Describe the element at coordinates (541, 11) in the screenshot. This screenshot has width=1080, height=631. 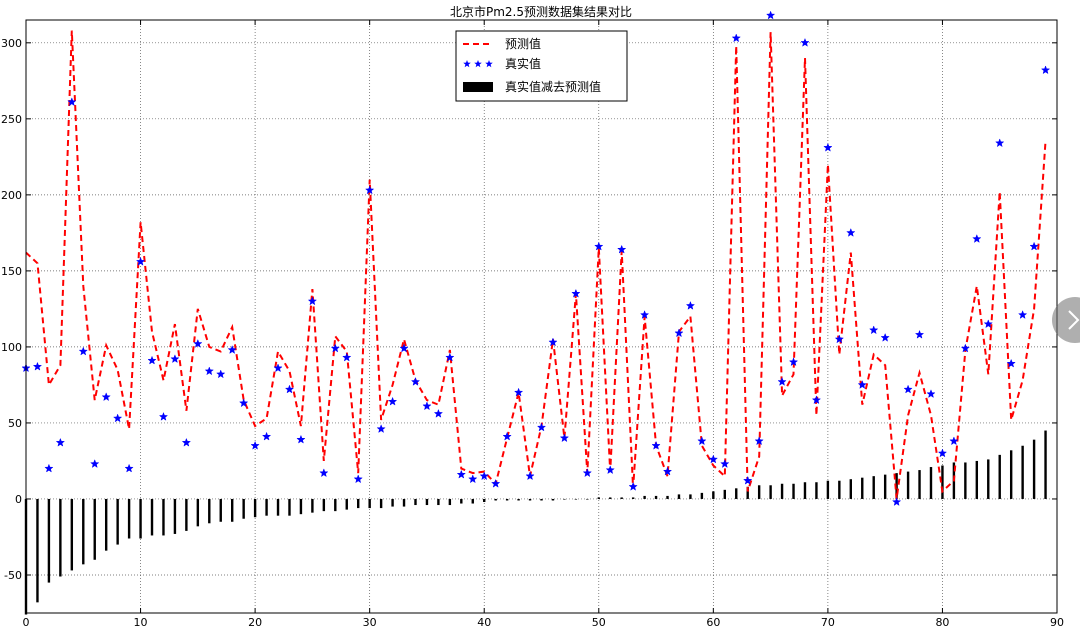
I see `chart-title: 北京市Pm2.5预测数据集结果对比` at that location.